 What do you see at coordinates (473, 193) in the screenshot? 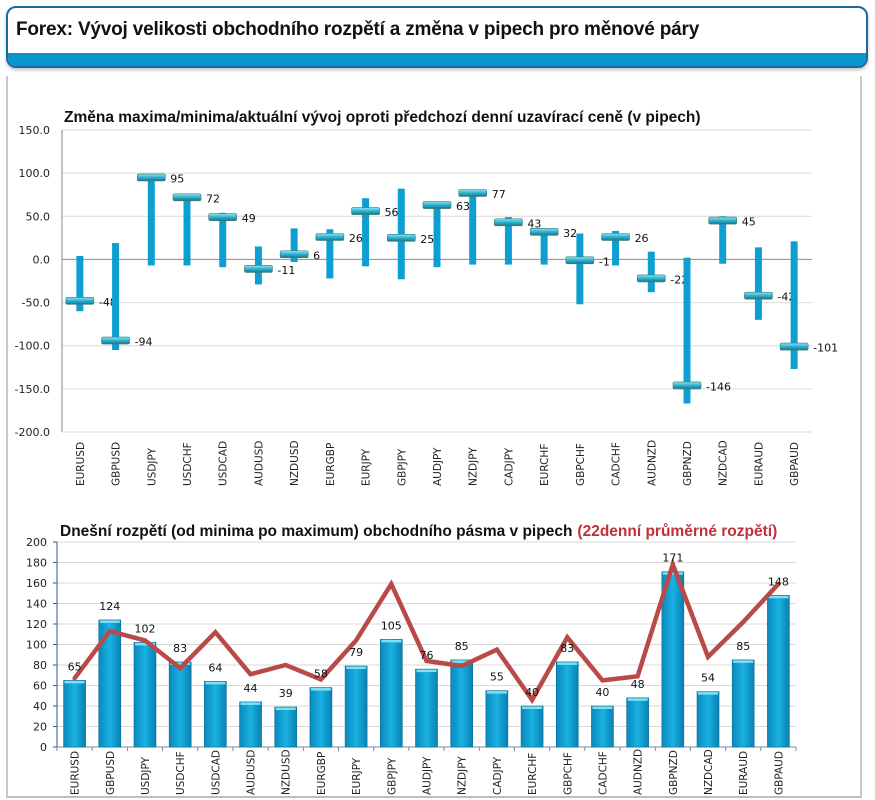
I see `current-marker-nzdjpy` at bounding box center [473, 193].